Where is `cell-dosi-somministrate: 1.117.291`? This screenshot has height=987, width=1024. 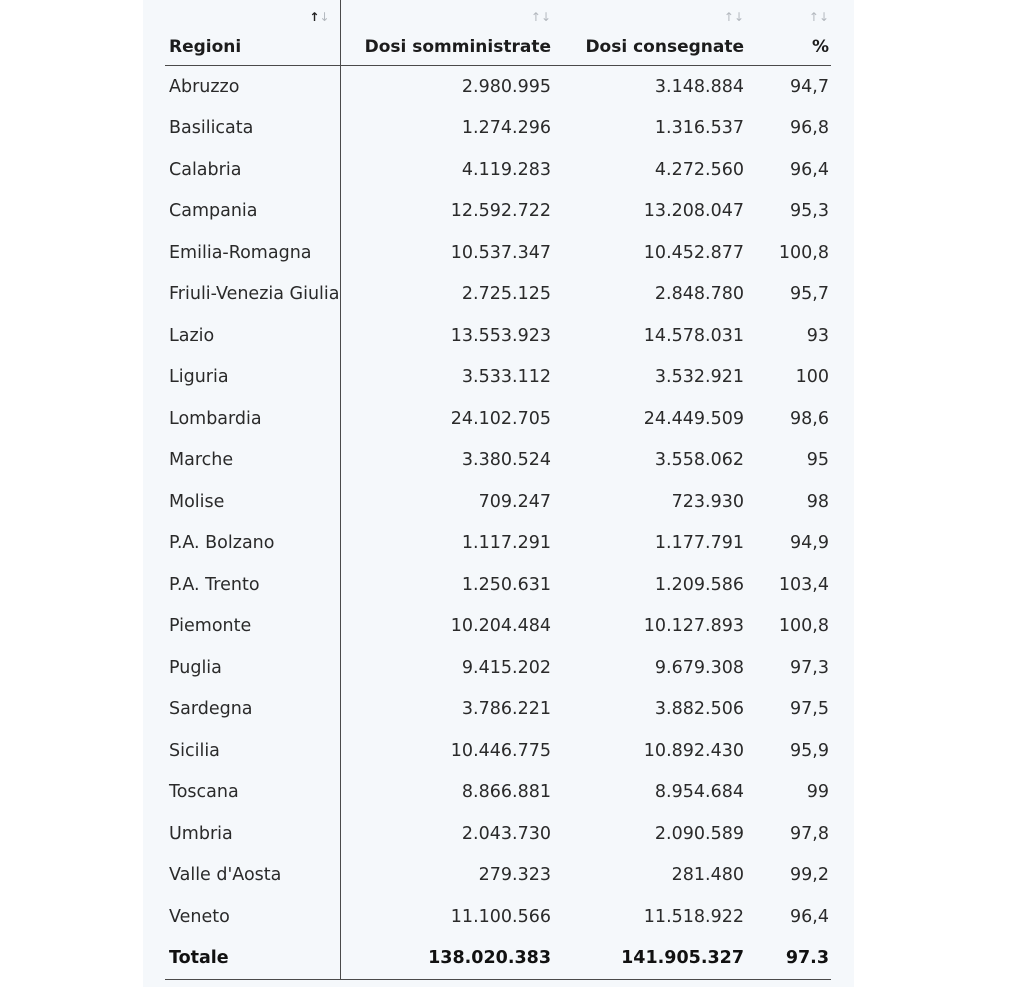 cell-dosi-somministrate: 1.117.291 is located at coordinates (506, 543).